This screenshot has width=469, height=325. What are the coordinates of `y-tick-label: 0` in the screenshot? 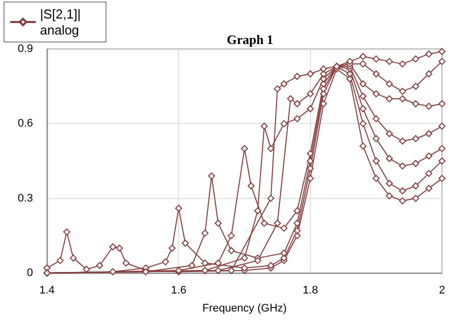 It's located at (29, 273).